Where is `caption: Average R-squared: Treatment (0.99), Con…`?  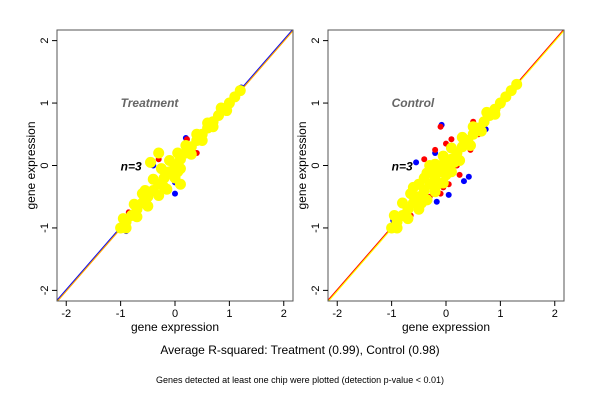
caption: Average R-squared: Treatment (0.99), Con… is located at coordinates (299, 350).